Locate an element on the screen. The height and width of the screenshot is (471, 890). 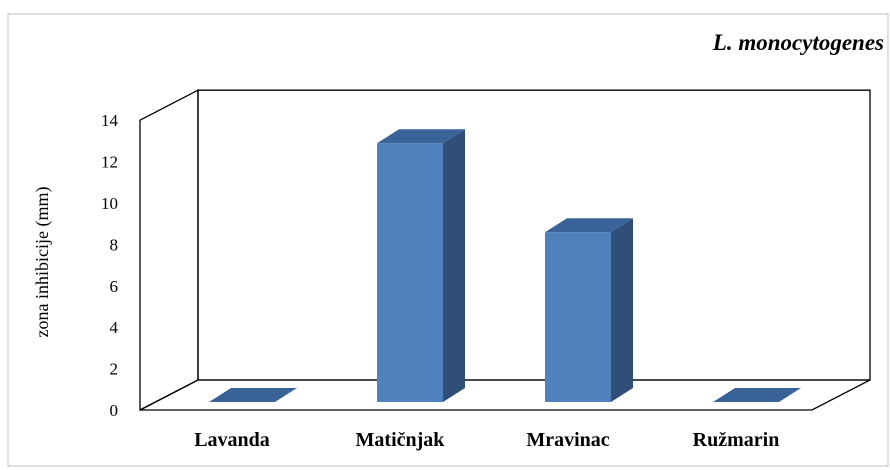
y-tick-label: 10 is located at coordinates (109, 203).